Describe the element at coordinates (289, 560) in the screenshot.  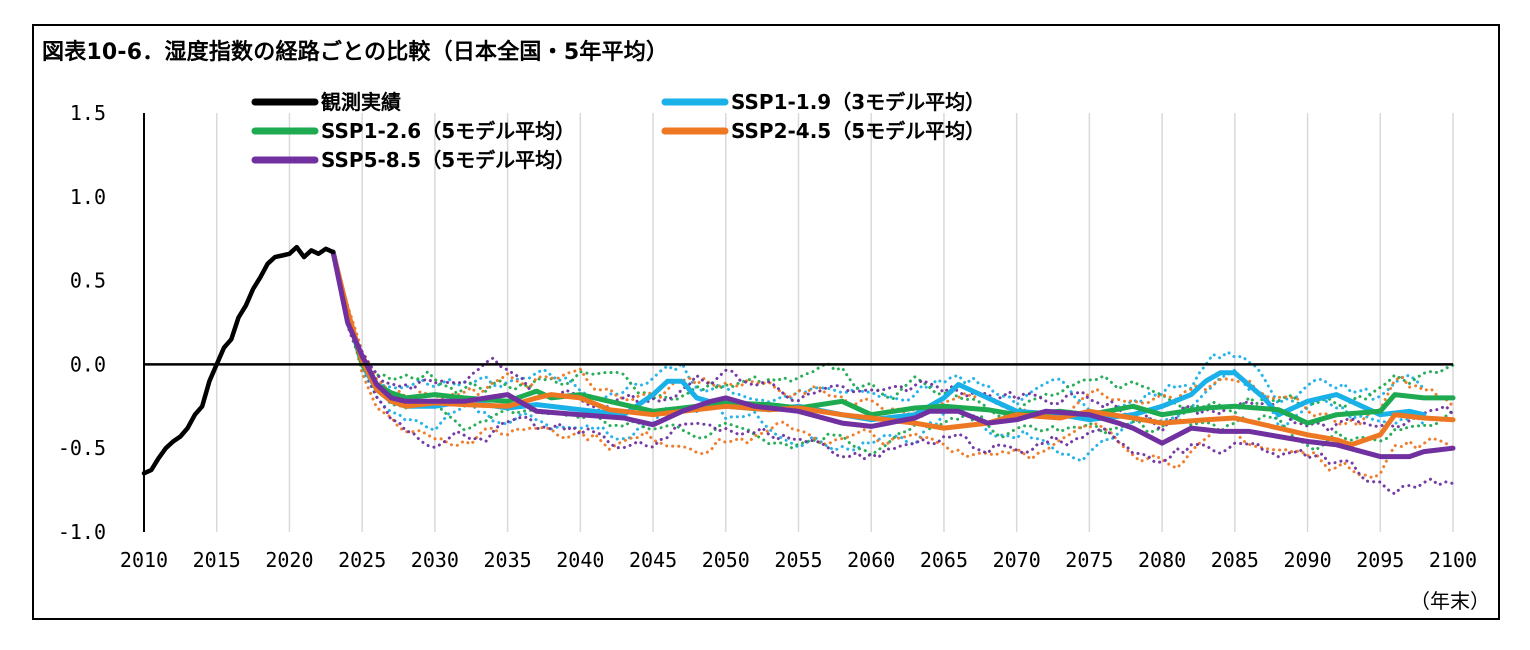
I see `x-tick-label: 2020` at that location.